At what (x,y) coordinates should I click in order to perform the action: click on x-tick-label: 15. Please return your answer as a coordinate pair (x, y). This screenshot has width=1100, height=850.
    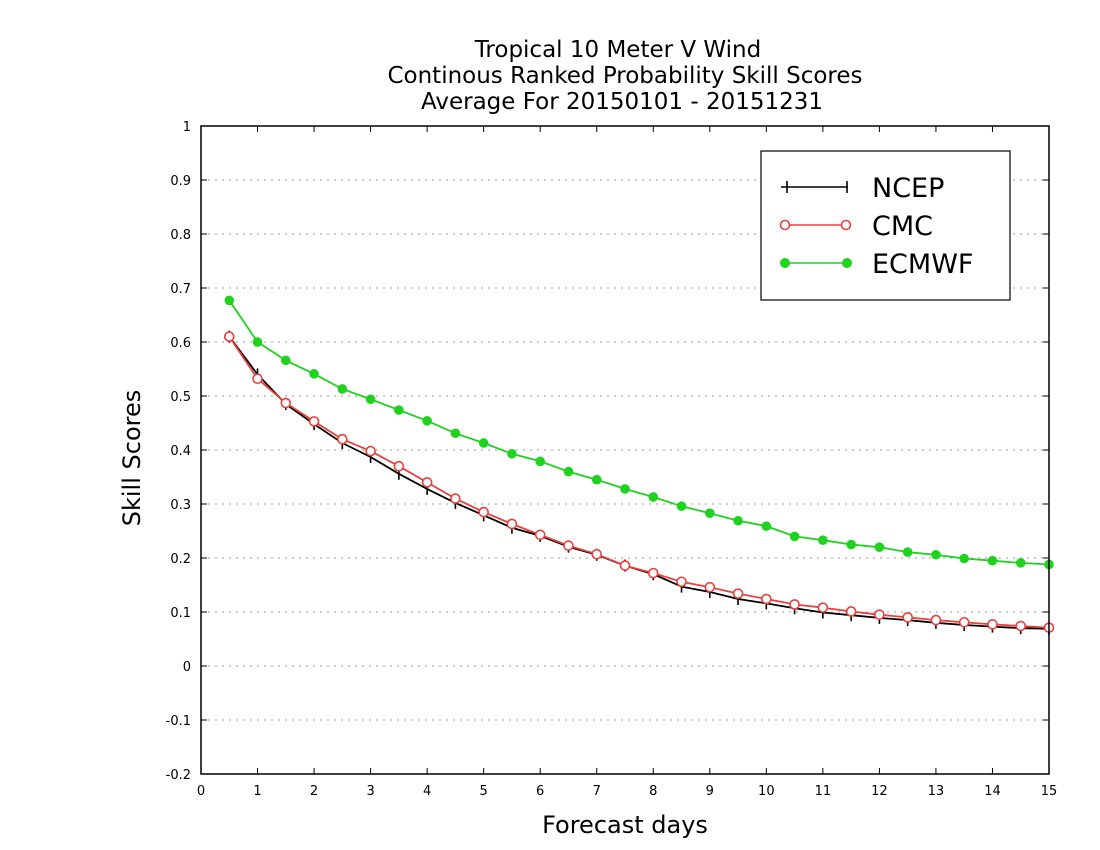
    Looking at the image, I should click on (1049, 791).